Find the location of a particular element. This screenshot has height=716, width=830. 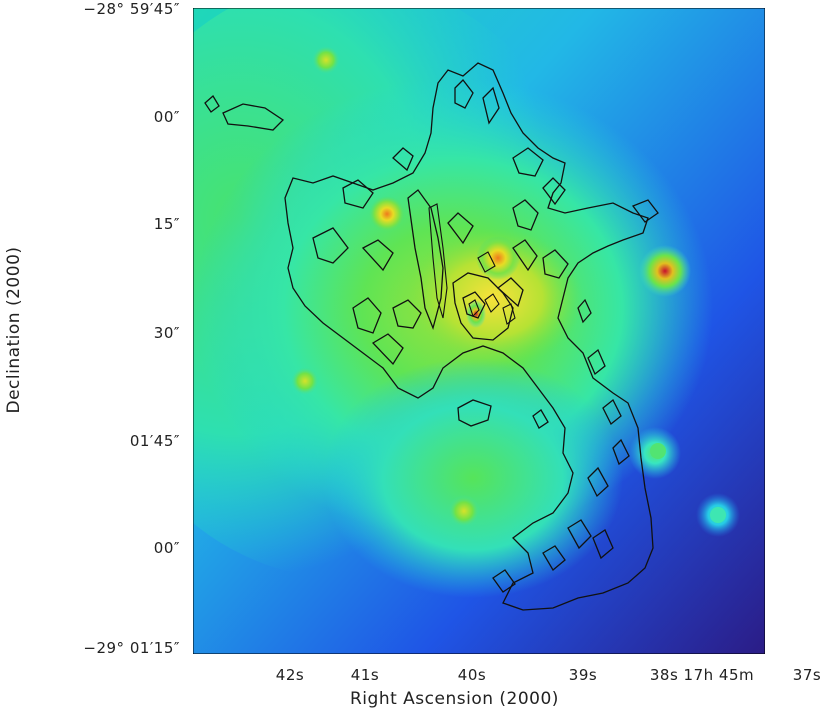

y-tick-label: −29° 01′15″ is located at coordinates (131, 648).